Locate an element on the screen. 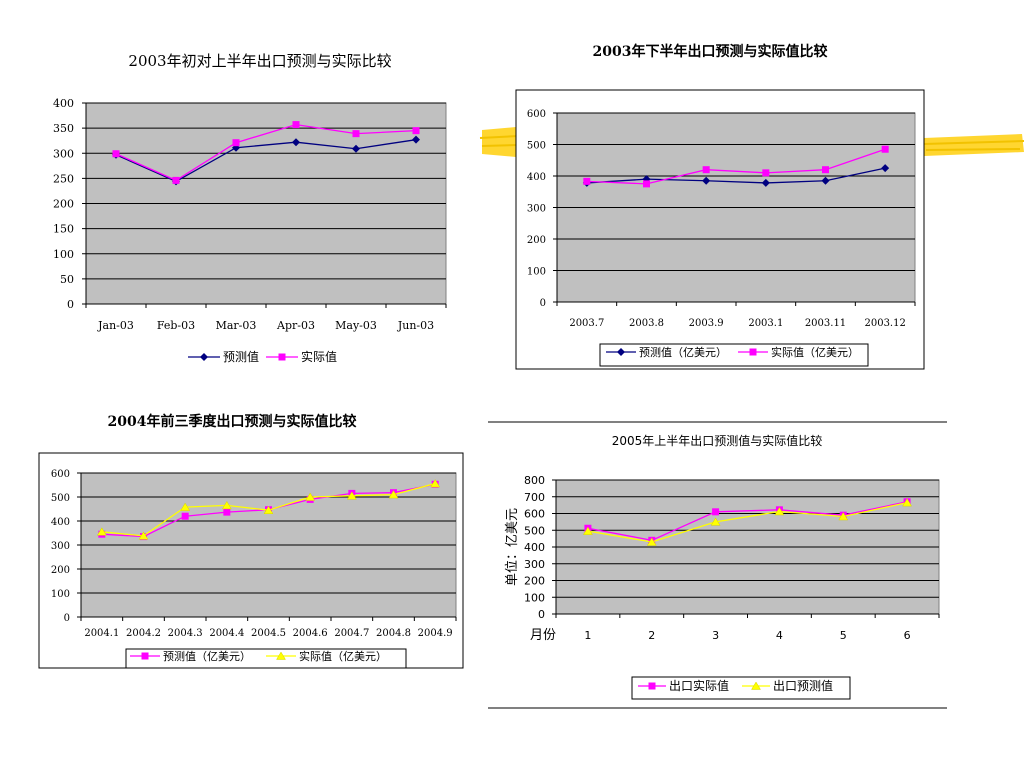 Image resolution: width=1024 pixels, height=768 pixels. x-tick-label: 2003.7 is located at coordinates (586, 323).